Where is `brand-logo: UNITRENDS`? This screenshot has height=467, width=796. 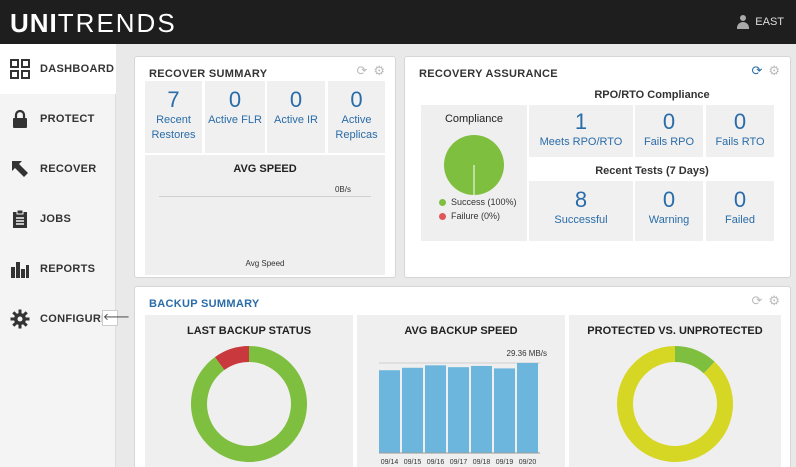
brand-logo: UNITRENDS is located at coordinates (93, 23).